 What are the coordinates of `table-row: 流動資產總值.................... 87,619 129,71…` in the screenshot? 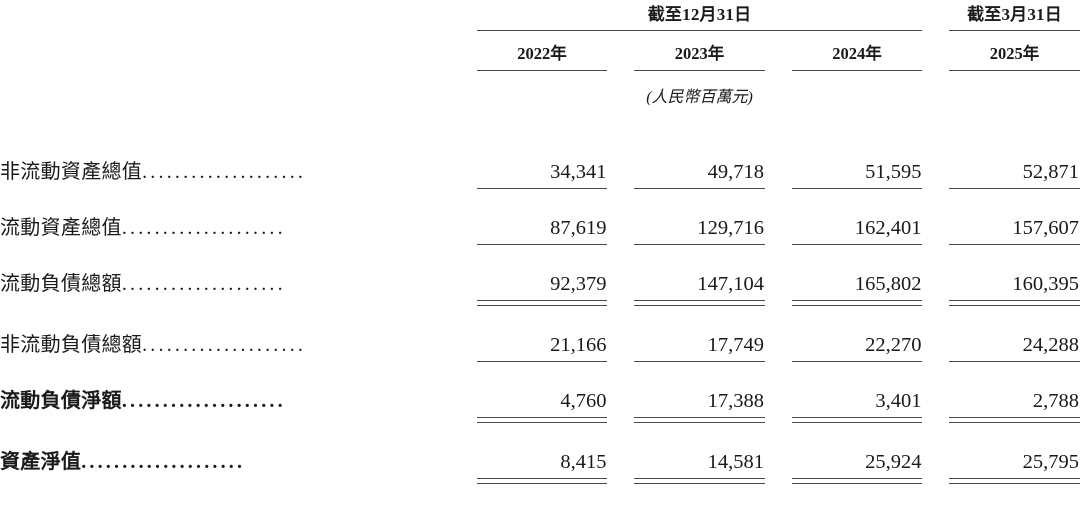 It's located at (540, 227).